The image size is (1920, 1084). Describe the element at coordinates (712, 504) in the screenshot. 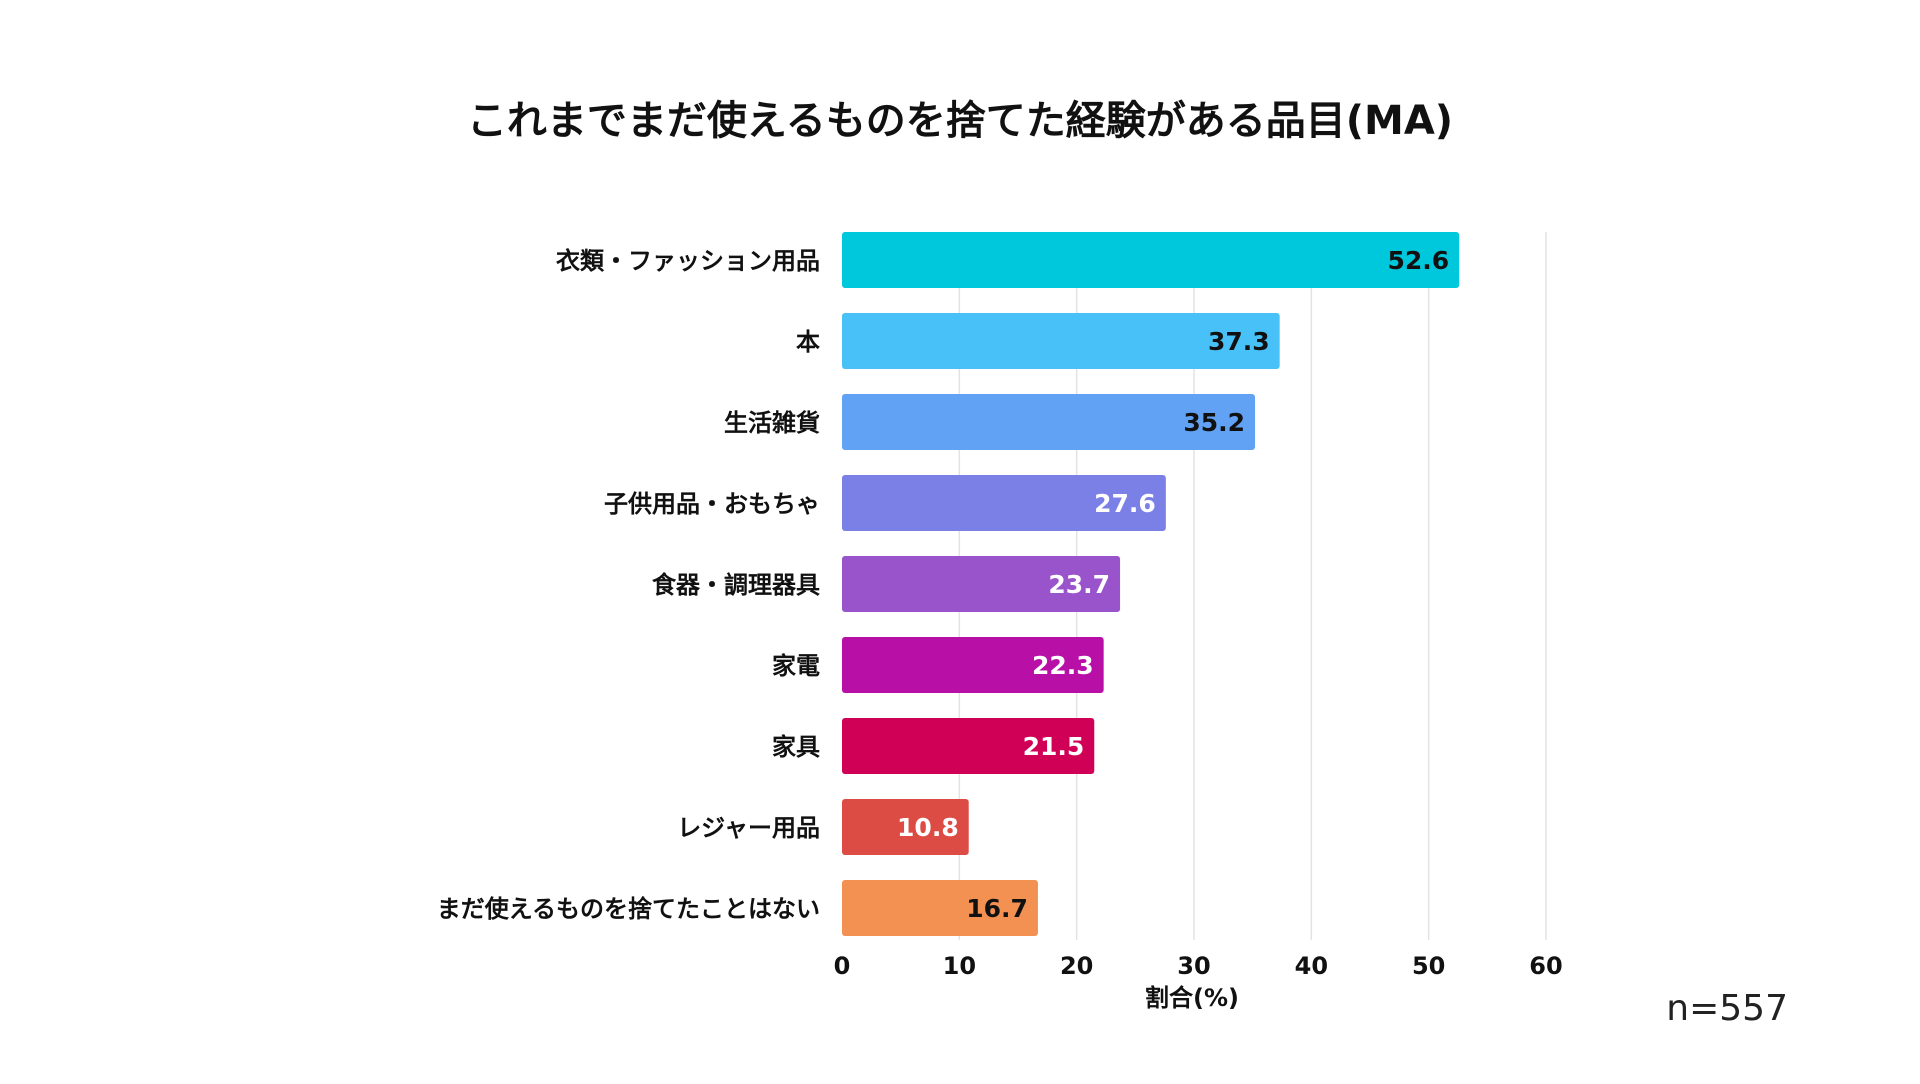

I see `category-label: 子供用品・おもちゃ` at that location.